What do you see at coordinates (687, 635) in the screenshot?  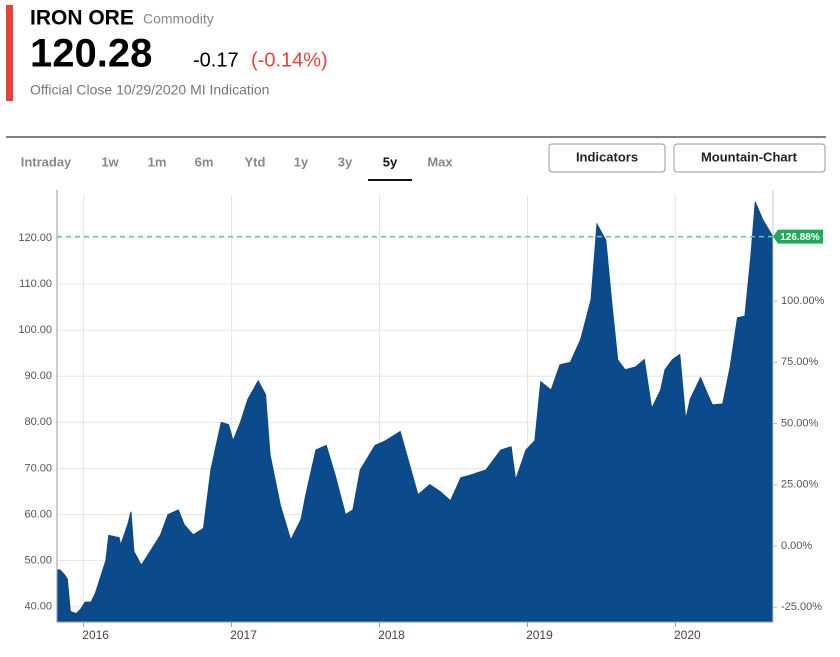 I see `x-tick-label: 2020` at bounding box center [687, 635].